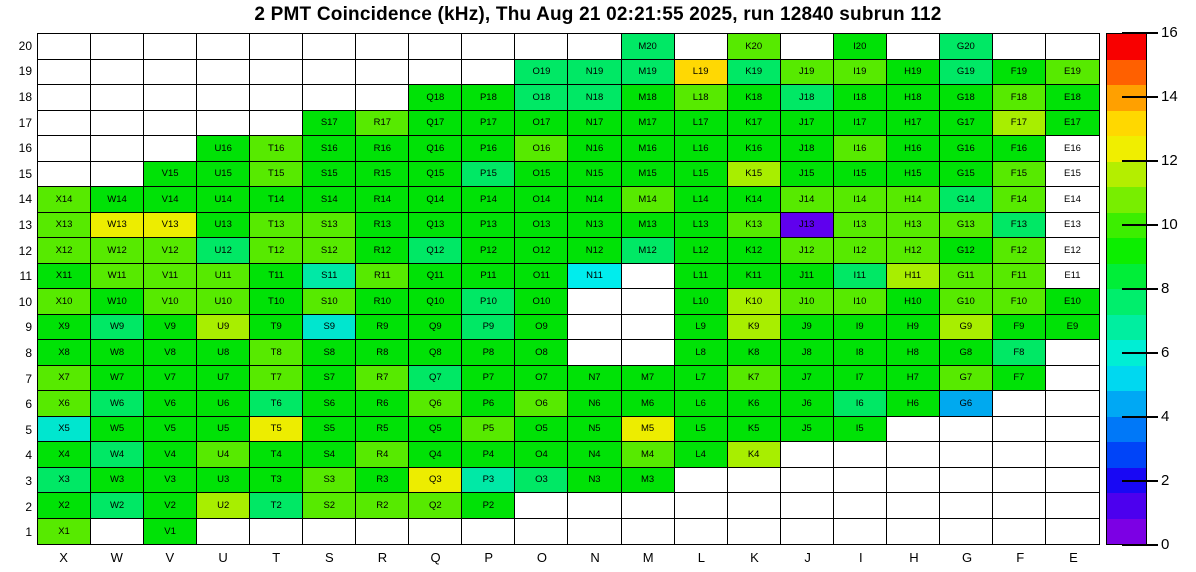 This screenshot has height=572, width=1196. Describe the element at coordinates (1019, 378) in the screenshot. I see `cell-F7: F7` at that location.